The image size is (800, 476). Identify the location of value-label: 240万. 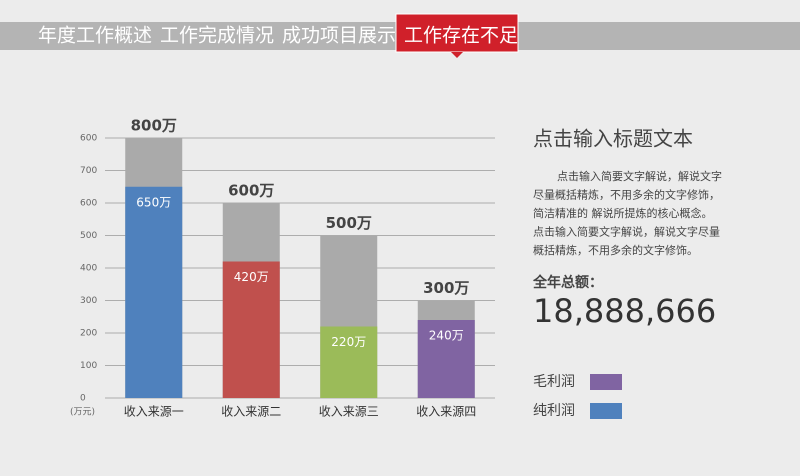
(446, 336).